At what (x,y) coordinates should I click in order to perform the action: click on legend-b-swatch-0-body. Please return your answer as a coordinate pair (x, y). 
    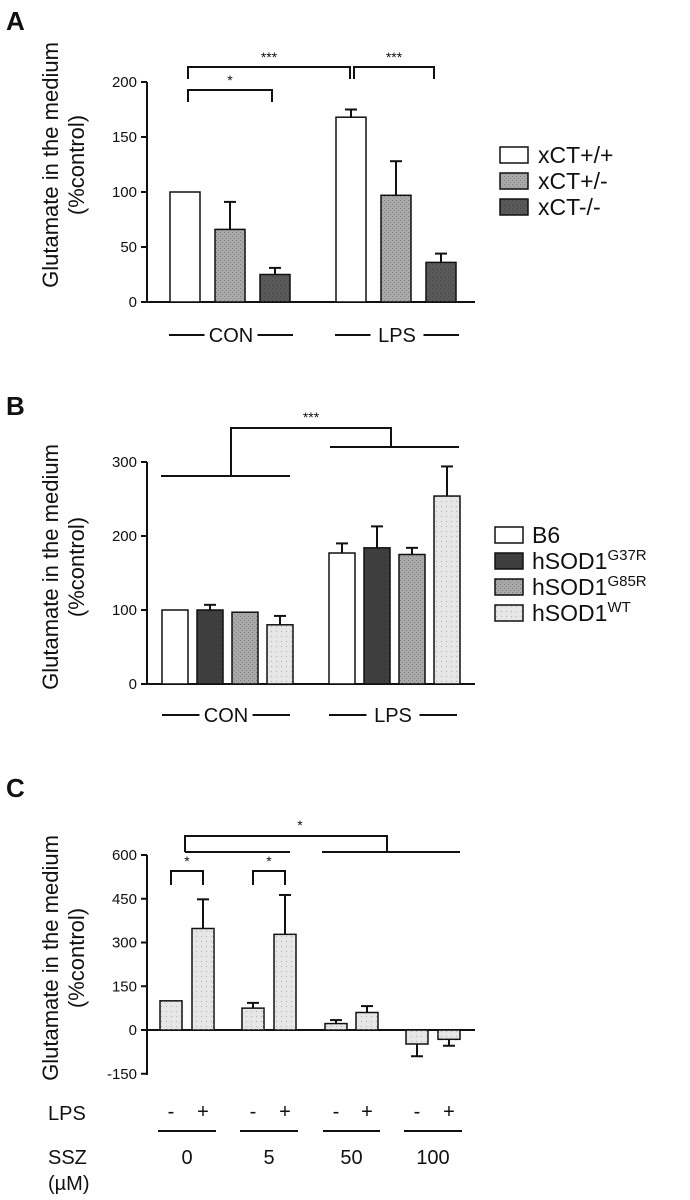
    Looking at the image, I should click on (509, 535).